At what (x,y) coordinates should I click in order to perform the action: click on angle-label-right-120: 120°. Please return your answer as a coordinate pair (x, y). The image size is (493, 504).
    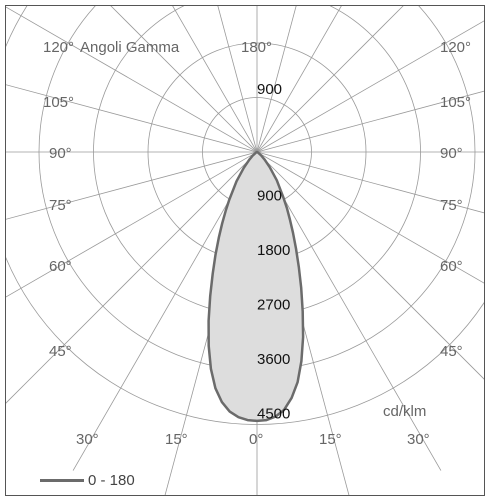
    Looking at the image, I should click on (455, 47).